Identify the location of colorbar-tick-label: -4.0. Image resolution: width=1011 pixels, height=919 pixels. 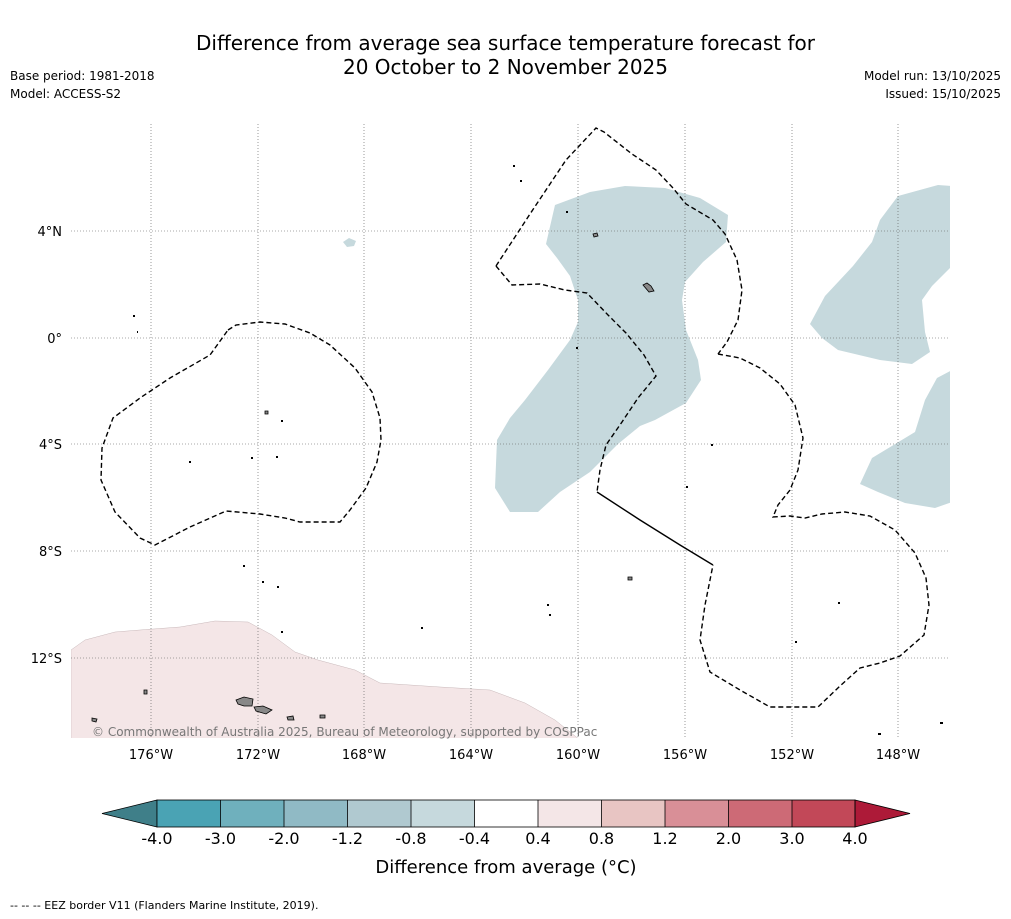
(156, 838).